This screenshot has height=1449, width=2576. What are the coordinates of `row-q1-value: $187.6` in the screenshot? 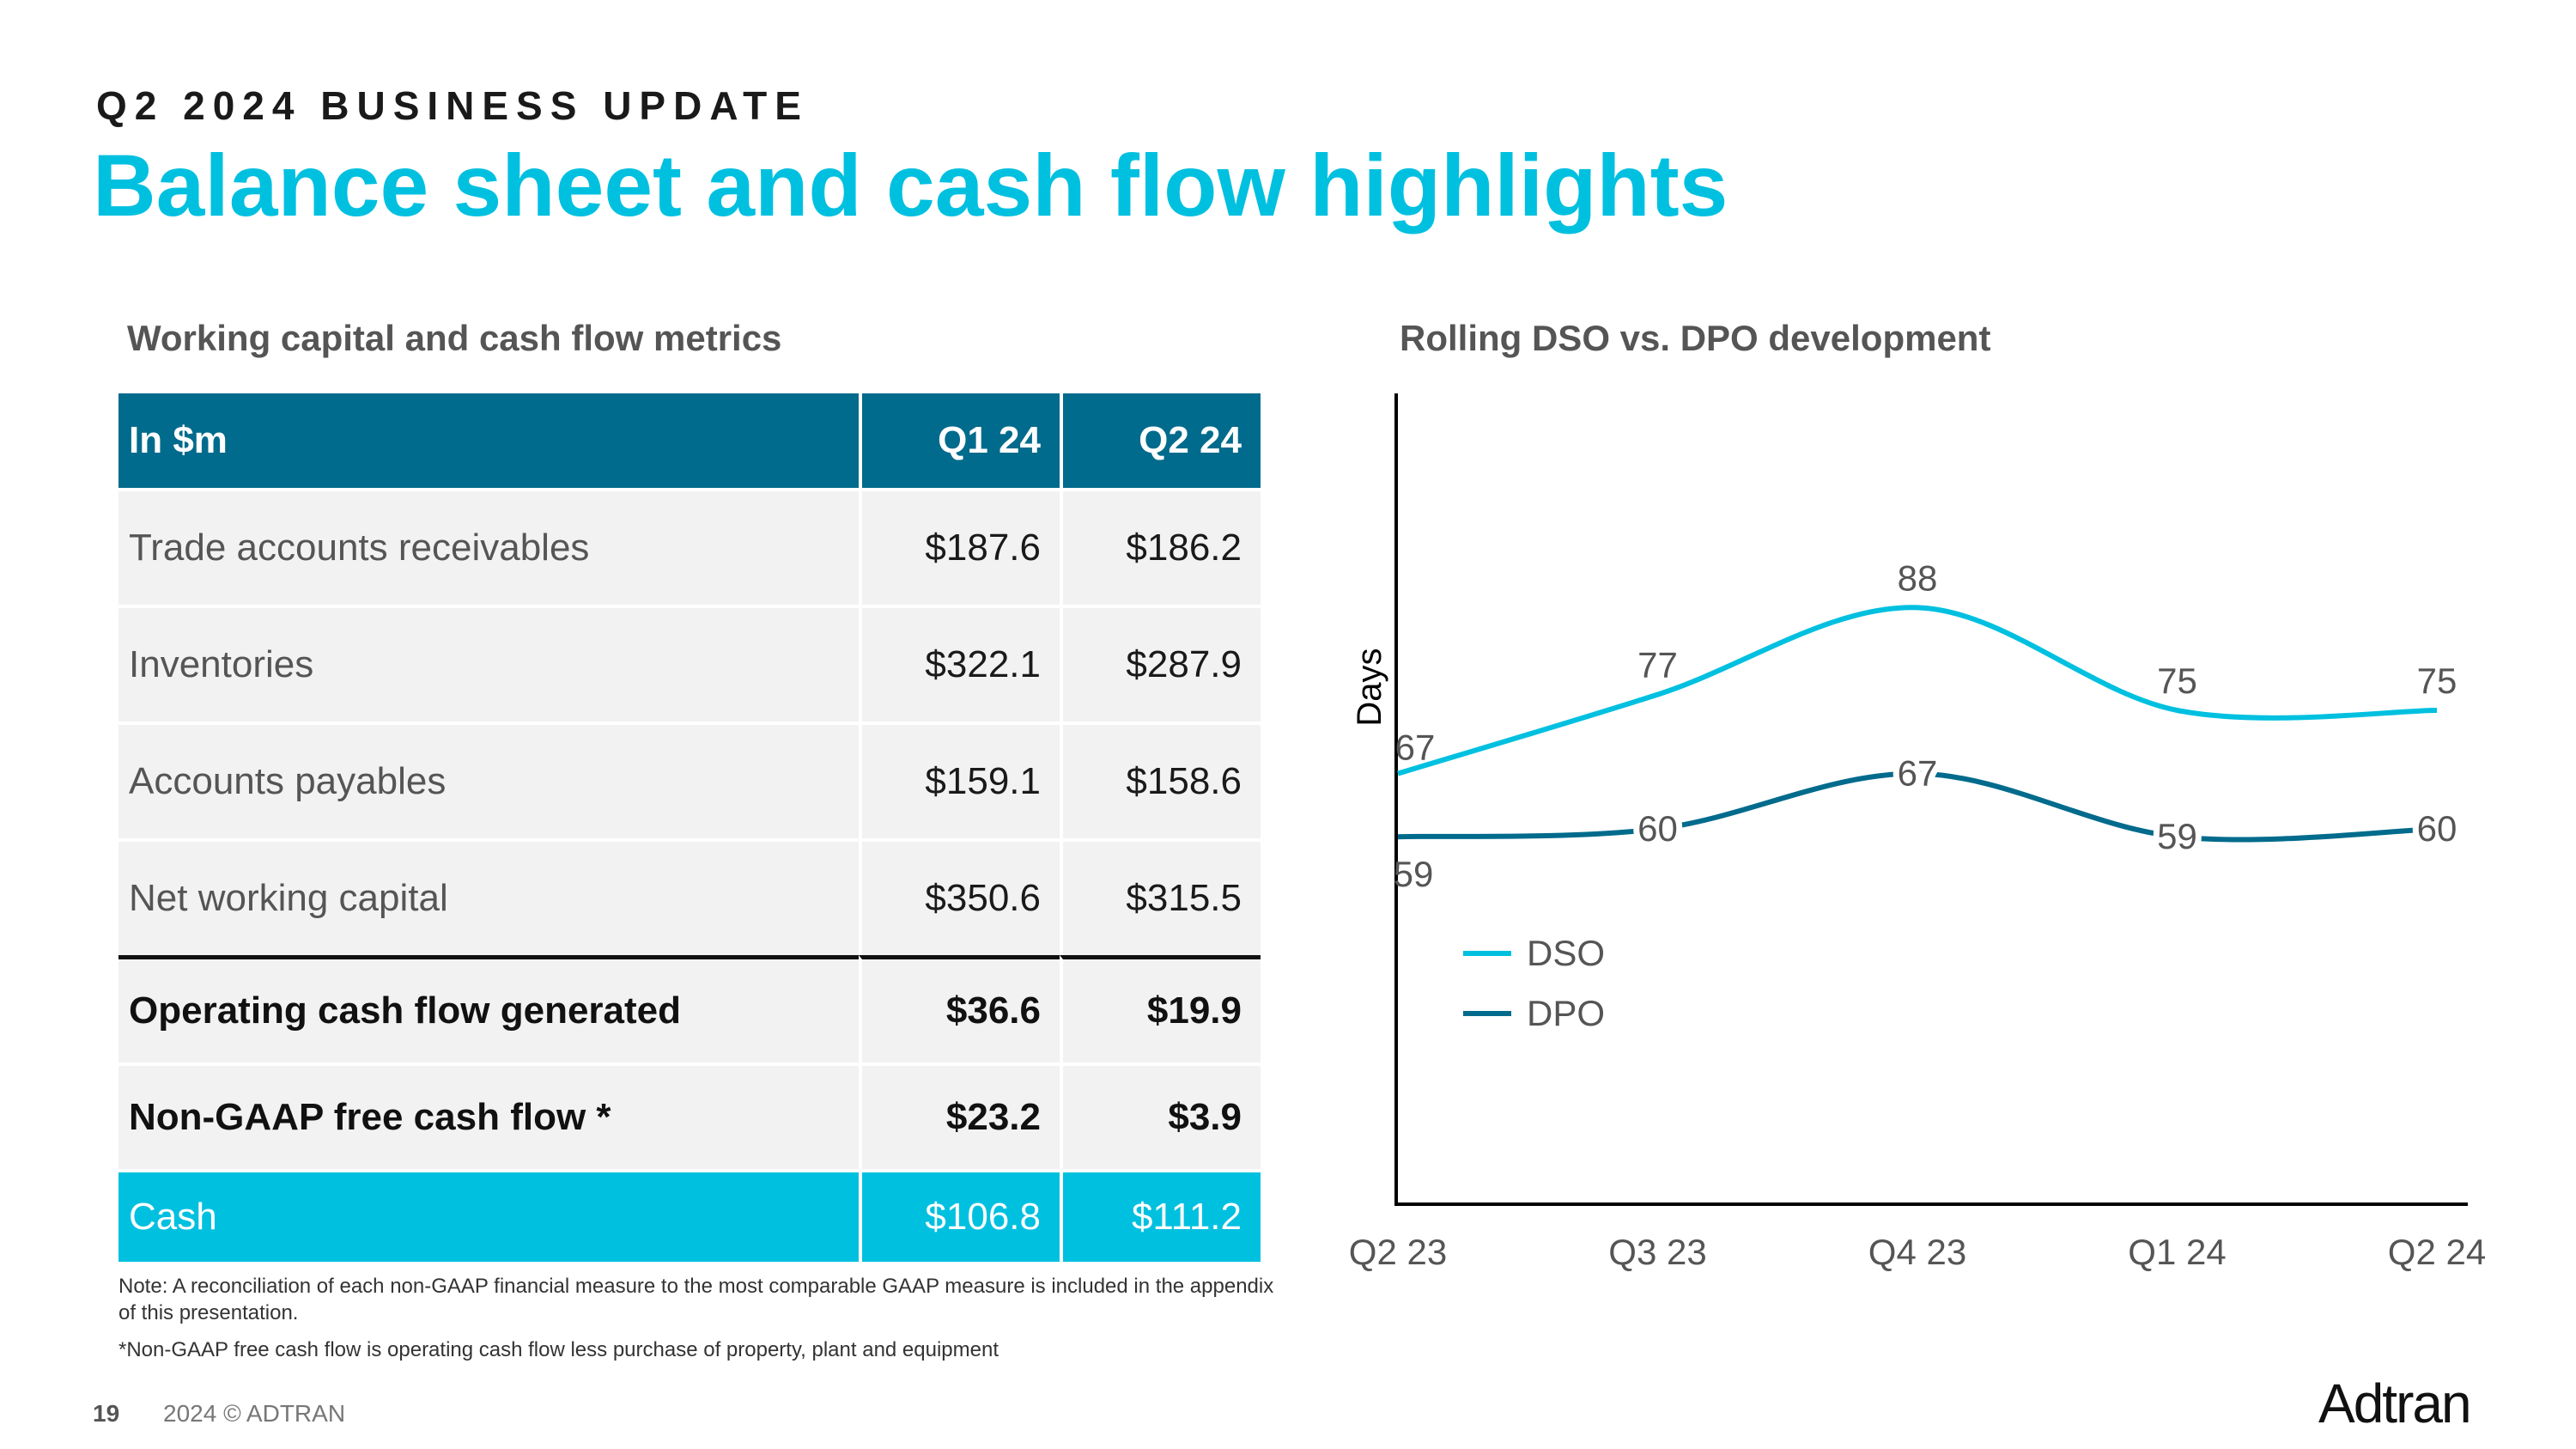 It's located at (959, 546).